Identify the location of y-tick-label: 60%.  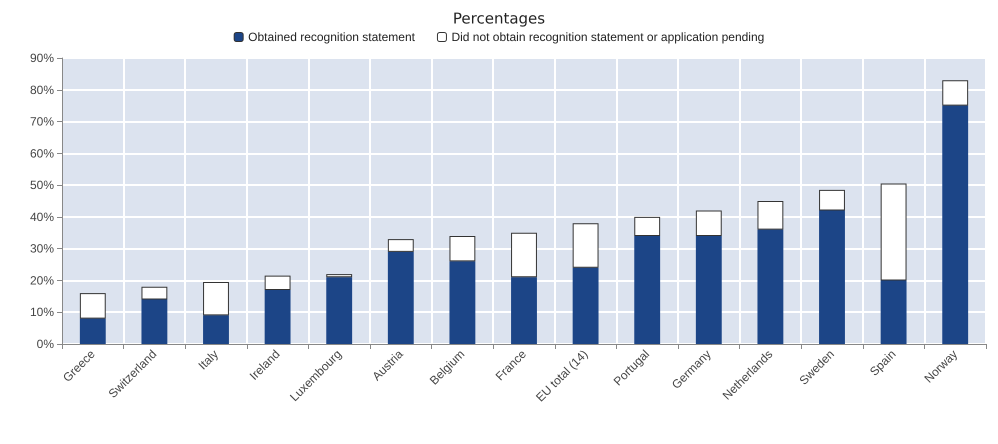
(42, 153).